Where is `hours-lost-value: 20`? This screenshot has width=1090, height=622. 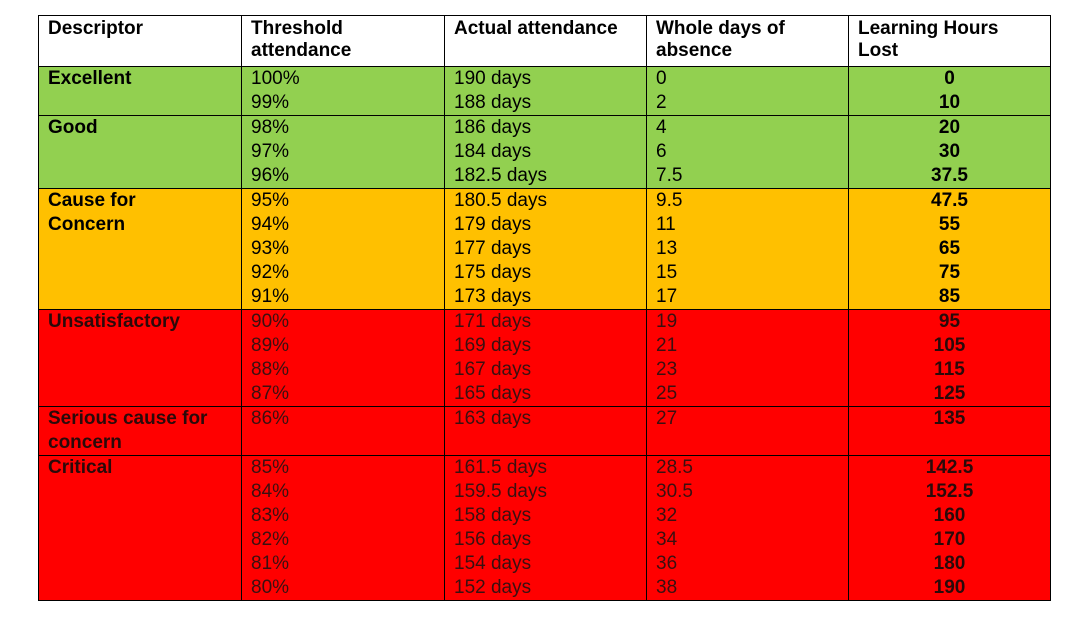 hours-lost-value: 20 is located at coordinates (949, 127).